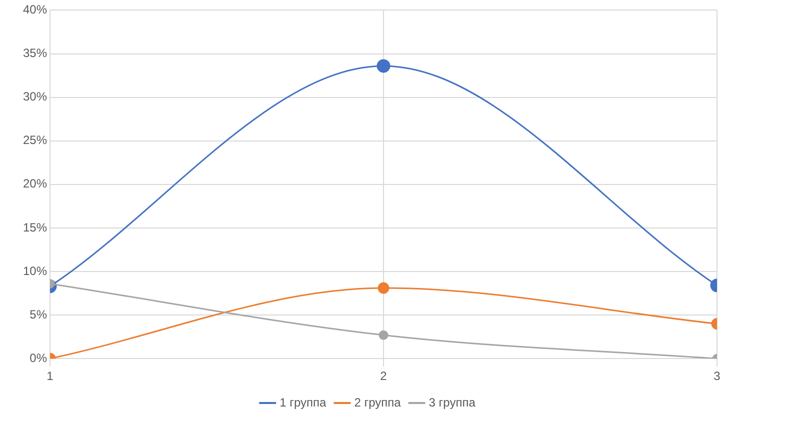  Describe the element at coordinates (35, 271) in the screenshot. I see `y-tick-label: 10%` at that location.